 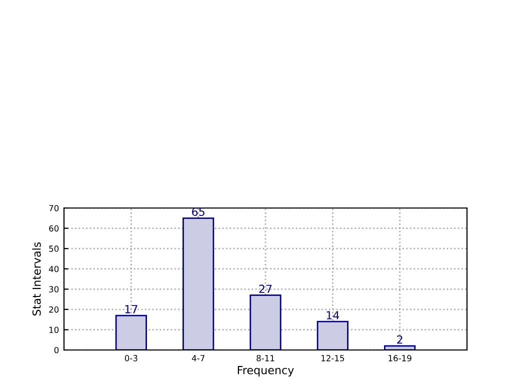 I want to click on y-tick-label: 50, so click(x=54, y=249).